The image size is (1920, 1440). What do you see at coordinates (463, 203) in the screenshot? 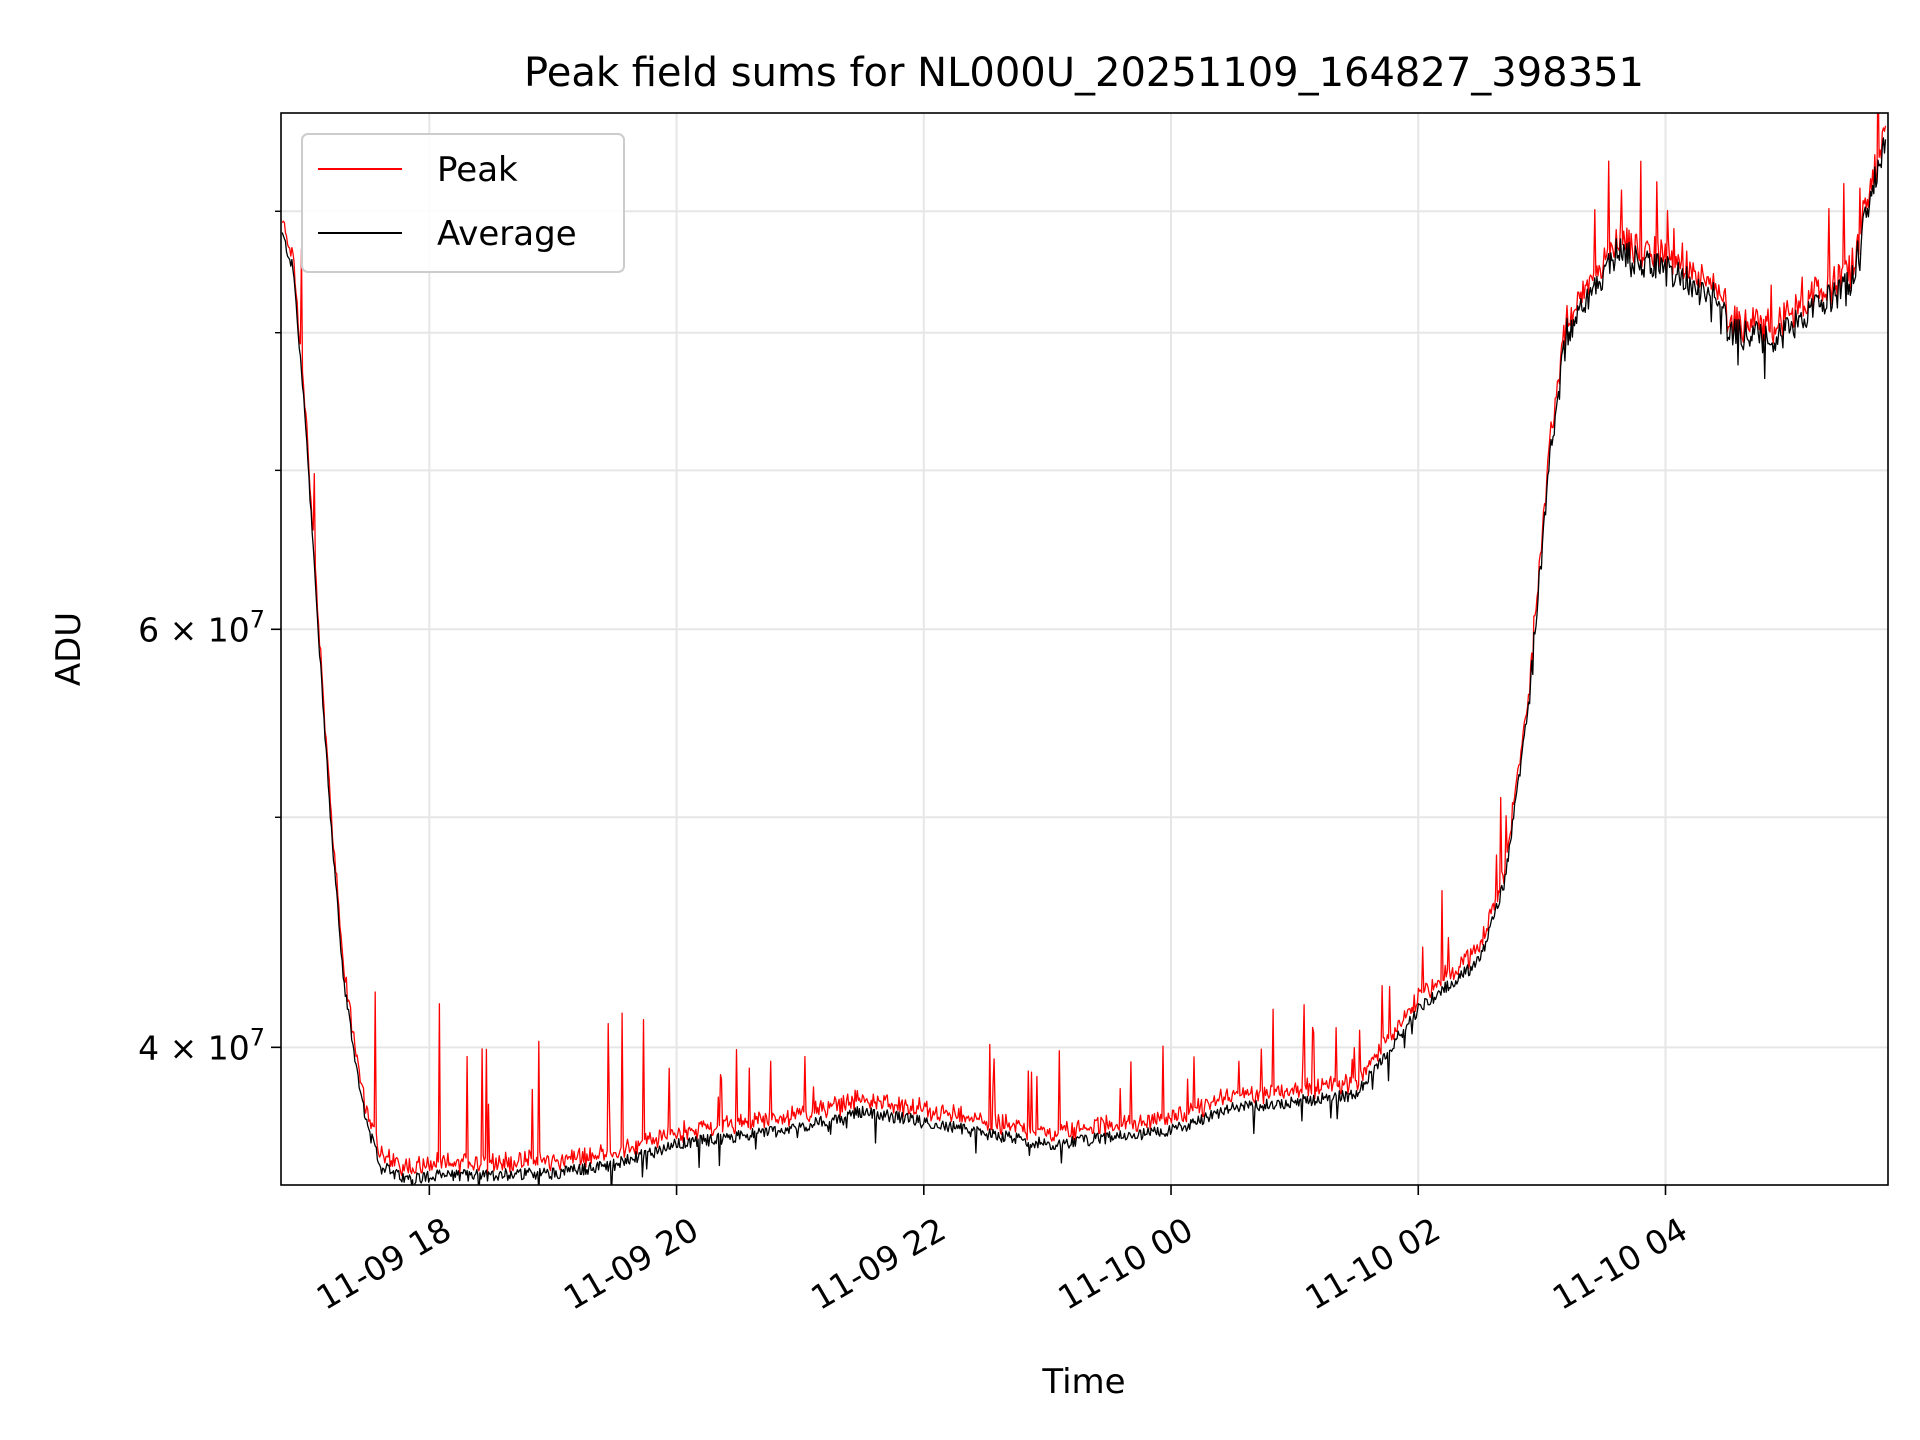
I see `legend: Peak Average` at bounding box center [463, 203].